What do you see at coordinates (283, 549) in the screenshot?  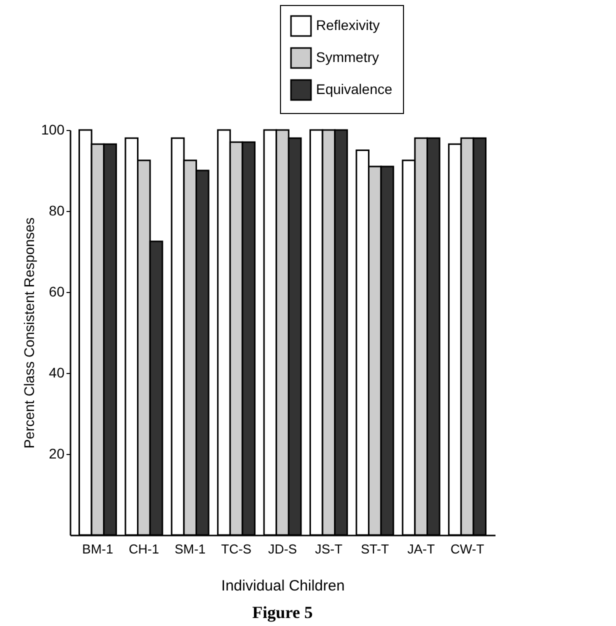 I see `x-tick-label: JD-S` at bounding box center [283, 549].